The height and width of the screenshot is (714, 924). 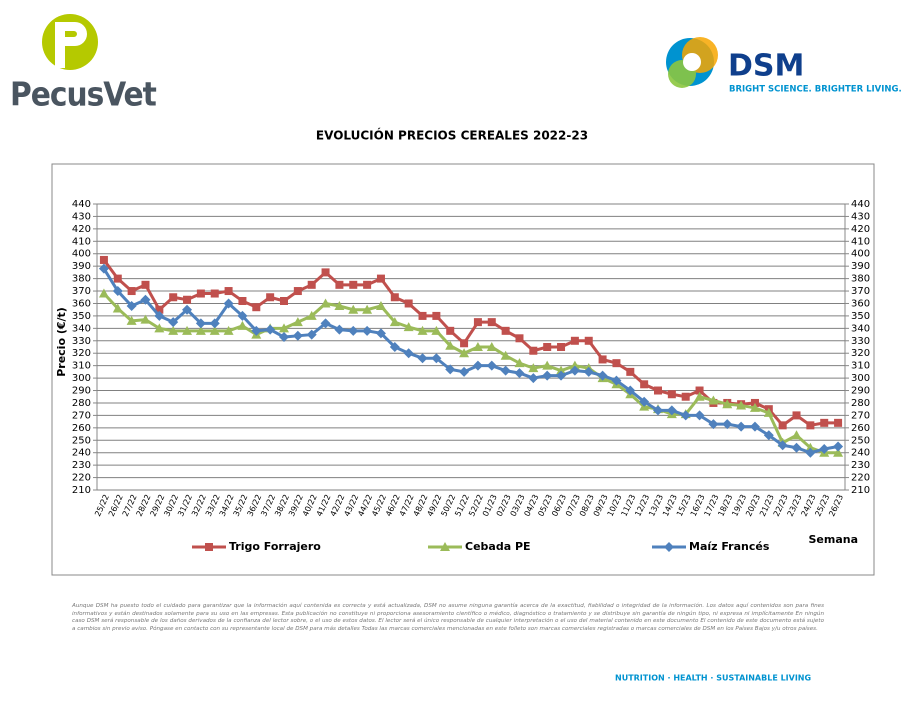 What do you see at coordinates (860, 366) in the screenshot?
I see `y2-tick-label: 310` at bounding box center [860, 366].